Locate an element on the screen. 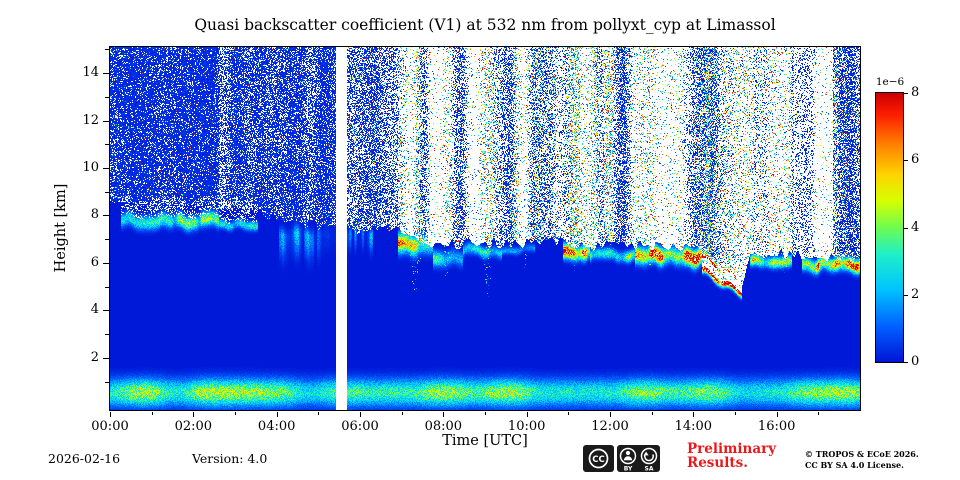  x-tick-label: 16:00 is located at coordinates (776, 426).